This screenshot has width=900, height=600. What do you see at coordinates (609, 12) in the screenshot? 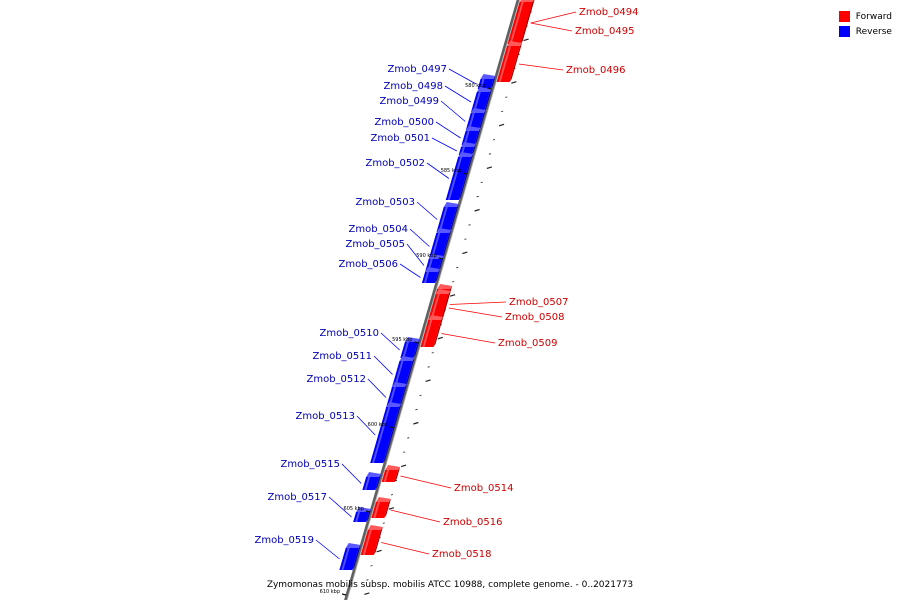
I see `gene-label: Zmob_0494` at bounding box center [609, 12].